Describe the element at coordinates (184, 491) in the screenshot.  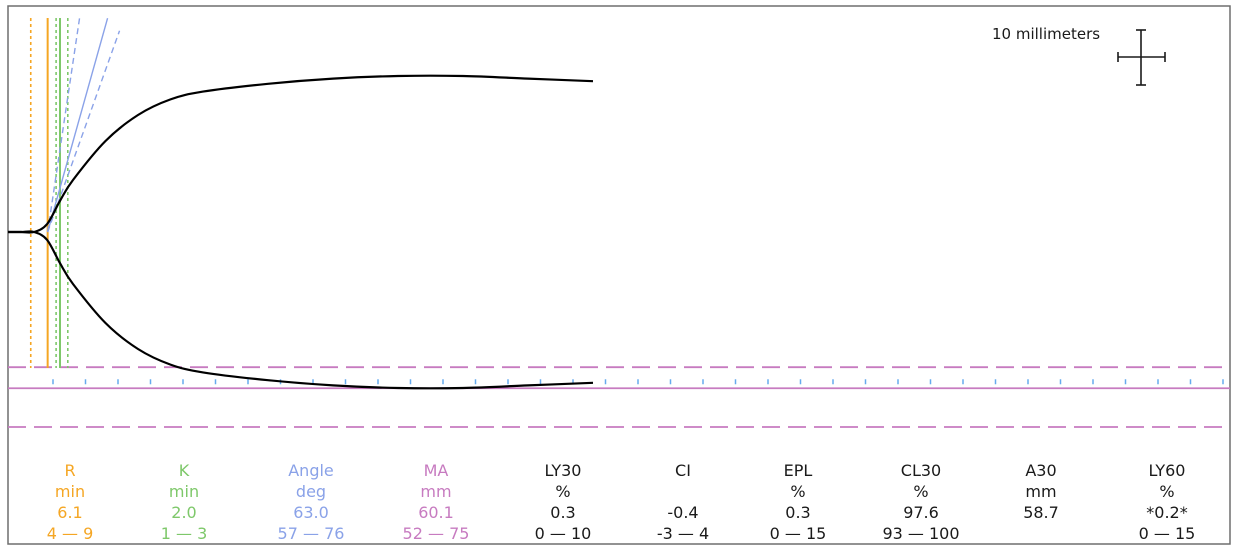
I see `param-k-unit: min` at that location.